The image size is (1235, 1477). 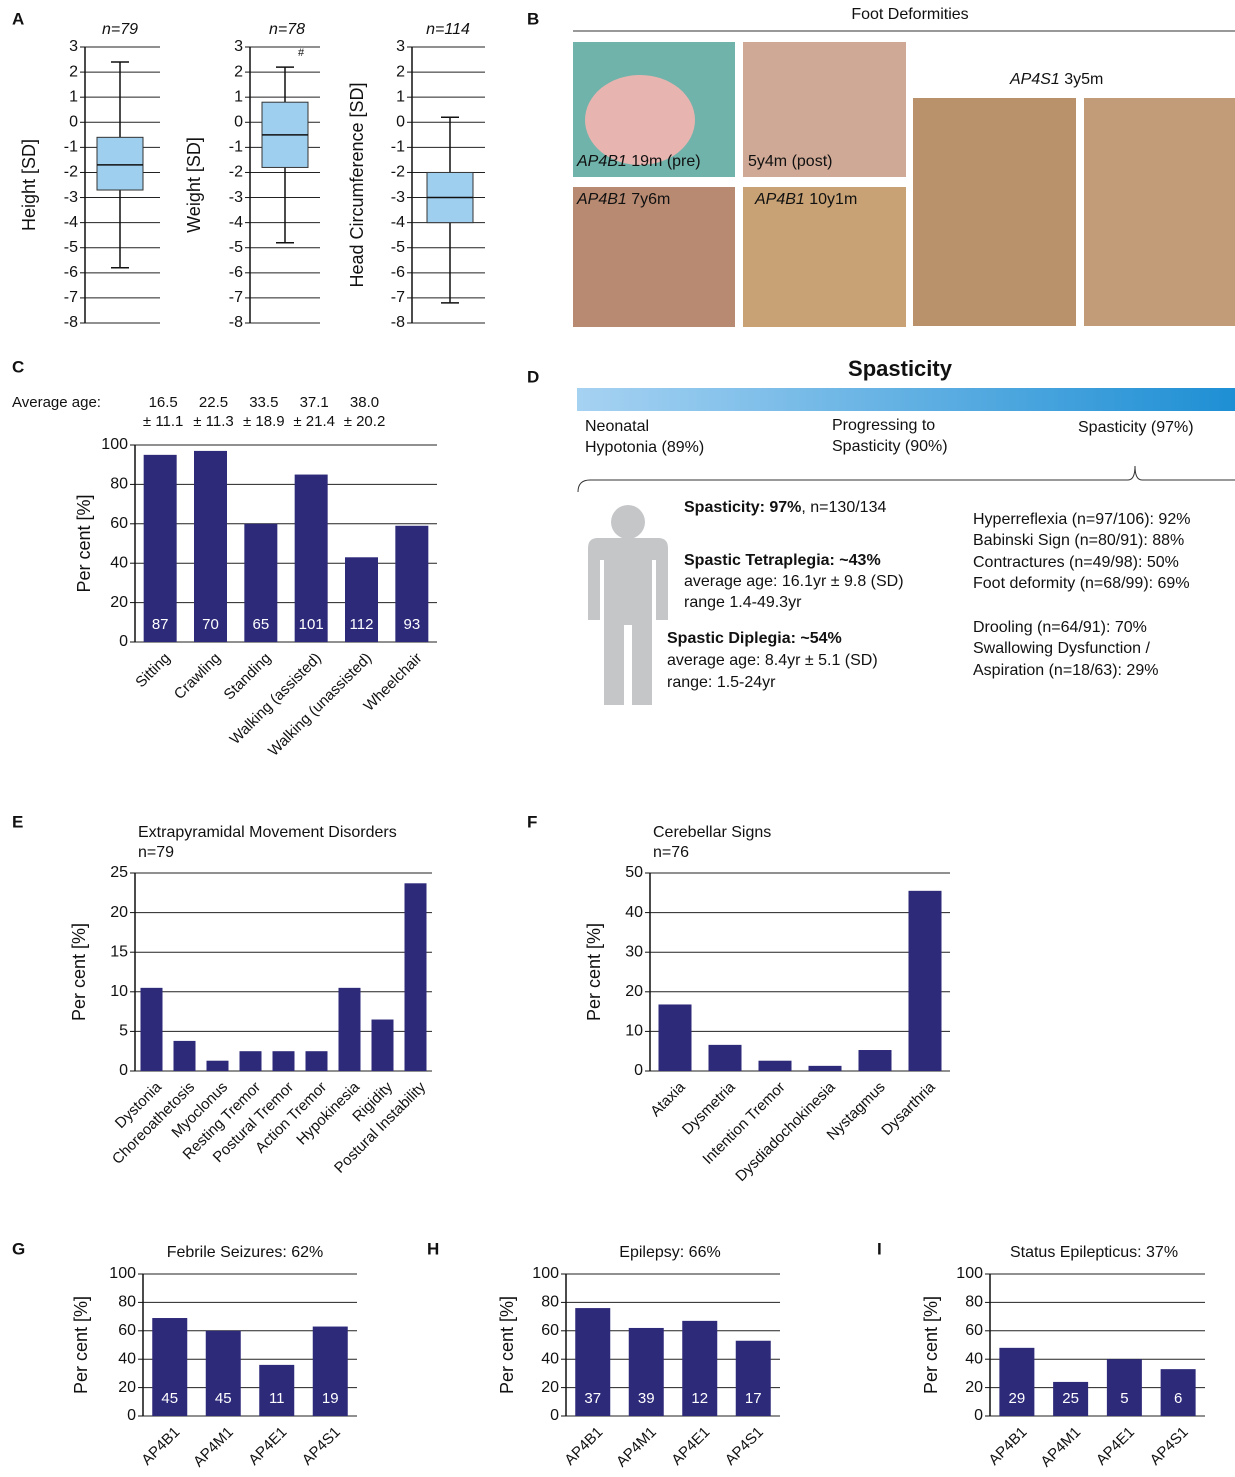 I want to click on summary-bold: Spasticity: 97%, so click(x=742, y=507).